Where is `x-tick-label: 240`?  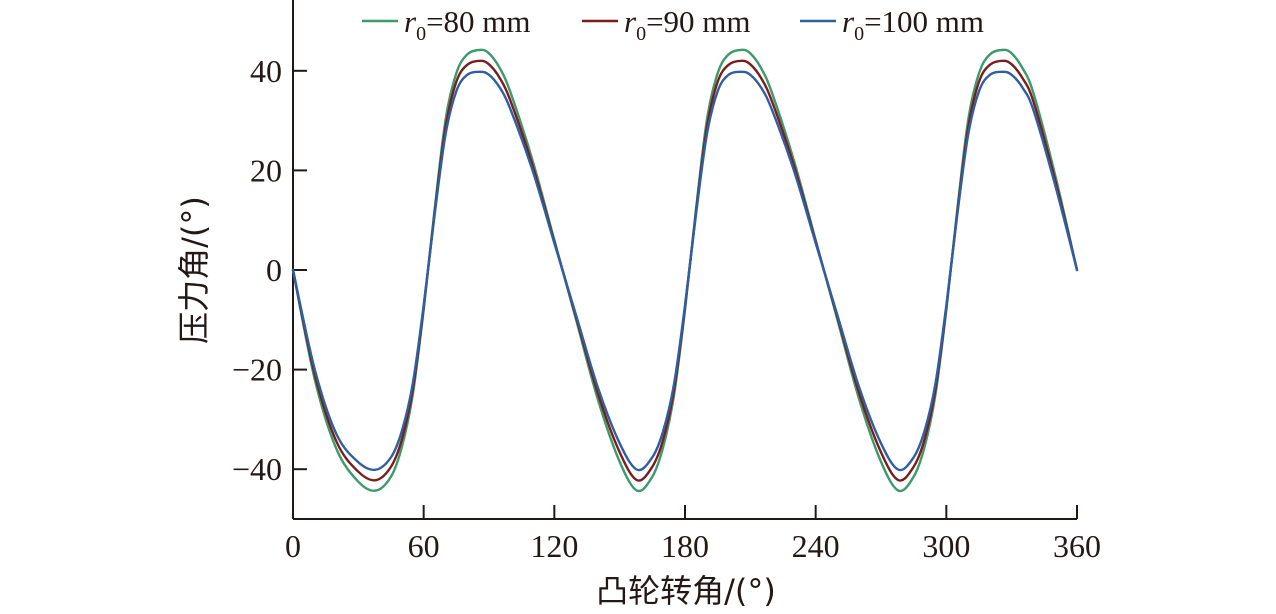 x-tick-label: 240 is located at coordinates (816, 546).